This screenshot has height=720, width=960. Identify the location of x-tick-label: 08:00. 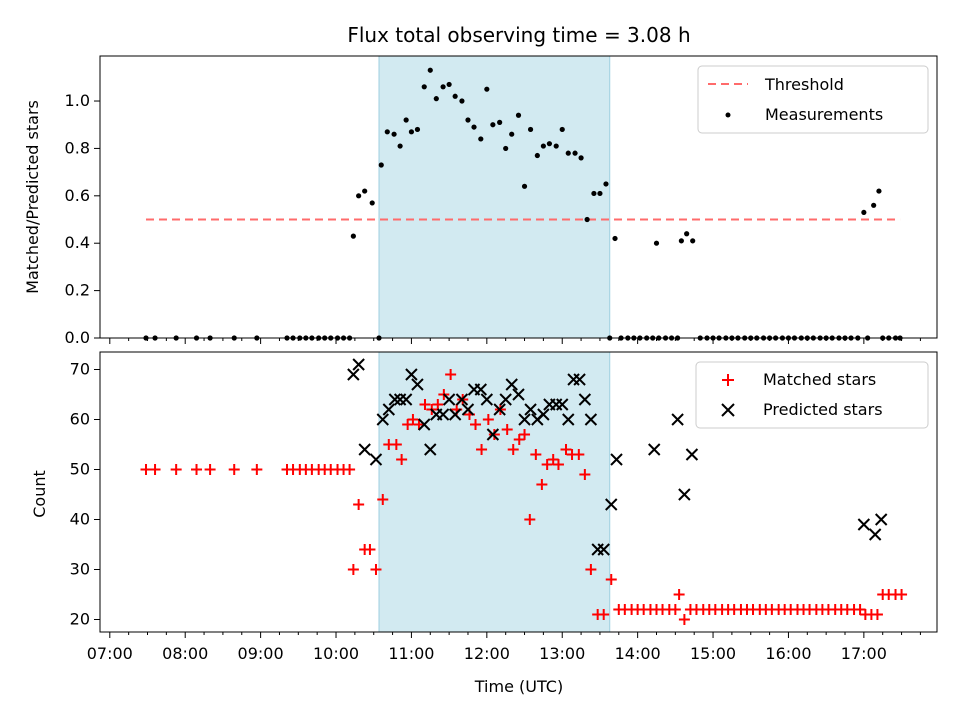
(185, 653).